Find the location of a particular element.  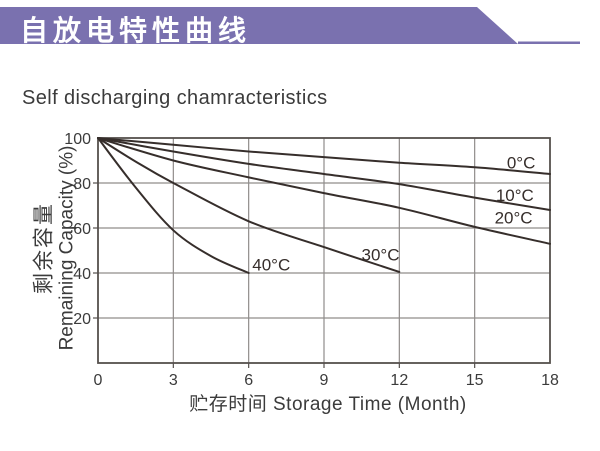

series-label-10c: 10°C is located at coordinates (515, 195).